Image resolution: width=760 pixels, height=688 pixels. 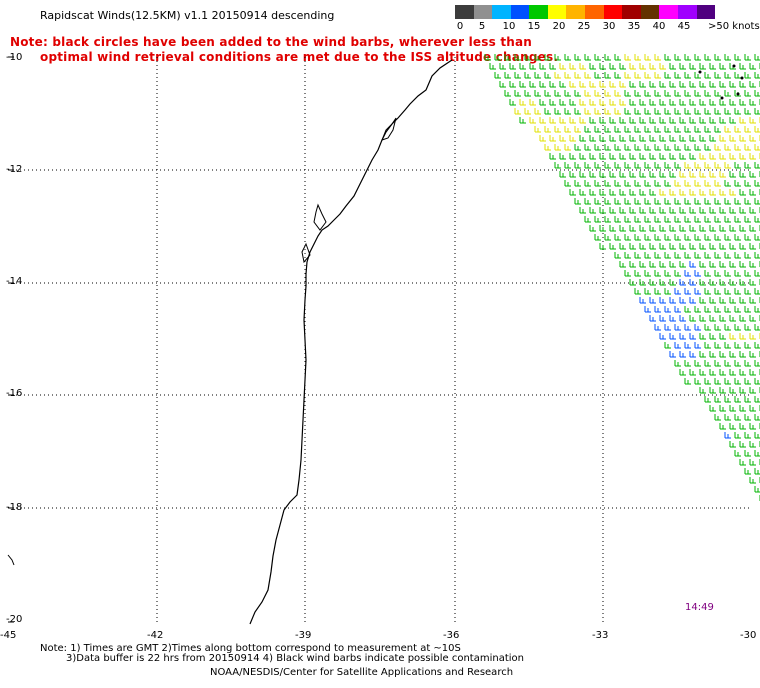 I want to click on colorbar-label: 25, so click(x=584, y=26).